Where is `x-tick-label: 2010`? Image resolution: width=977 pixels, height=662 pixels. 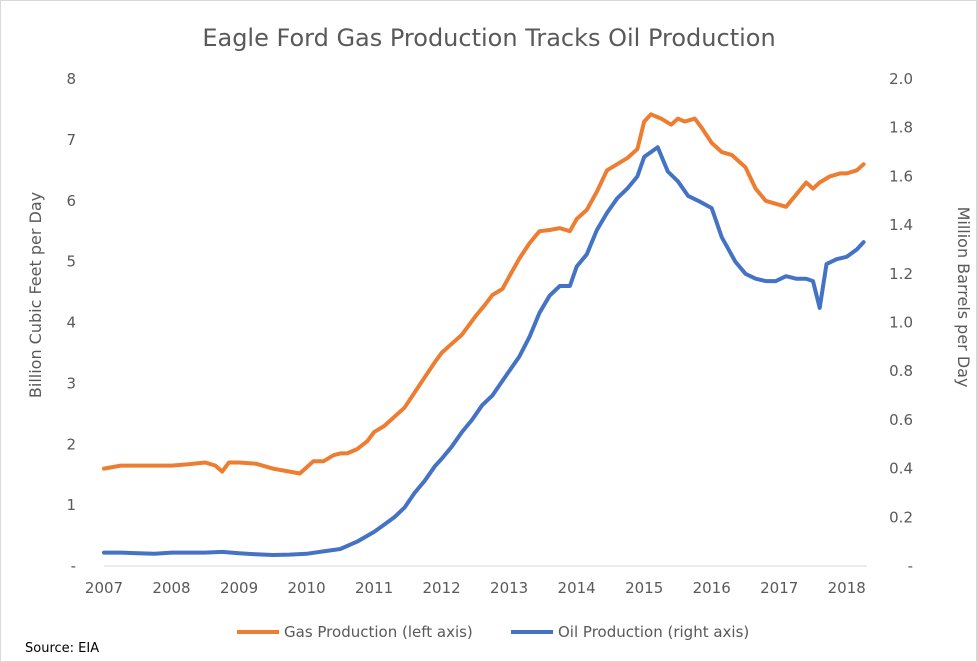
x-tick-label: 2010 is located at coordinates (306, 588).